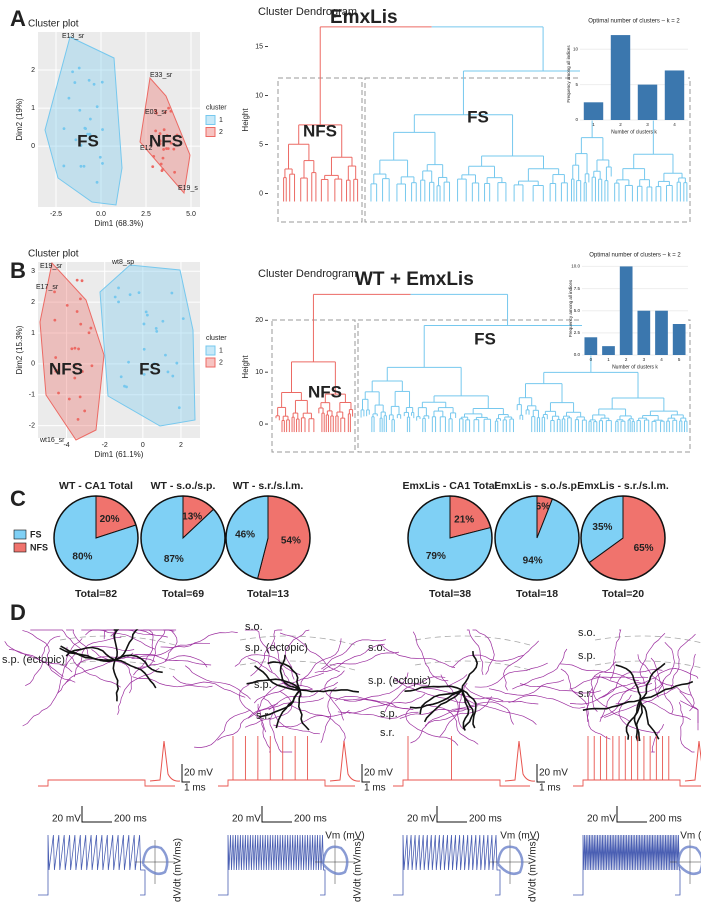 The height and width of the screenshot is (915, 701). I want to click on x-tick-label: -4, so click(66, 445).